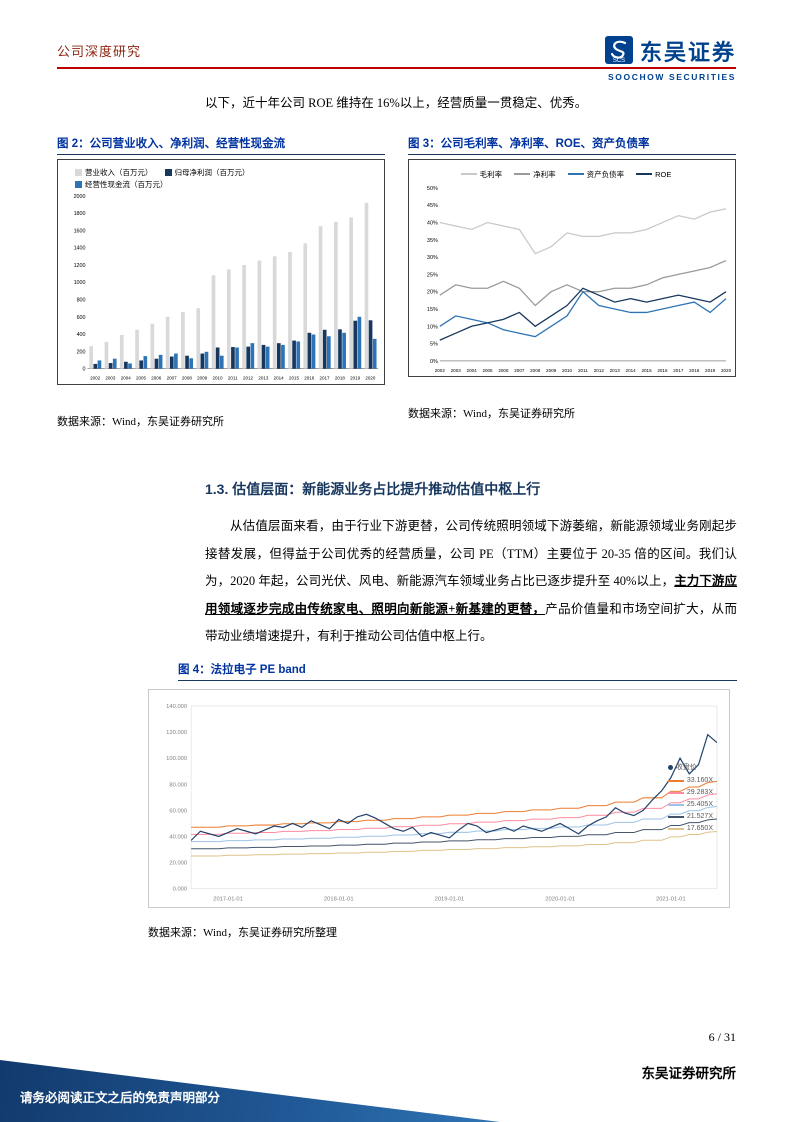 This screenshot has width=793, height=1122. I want to click on legend-label: 归母净利润（百万元）, so click(212, 172).